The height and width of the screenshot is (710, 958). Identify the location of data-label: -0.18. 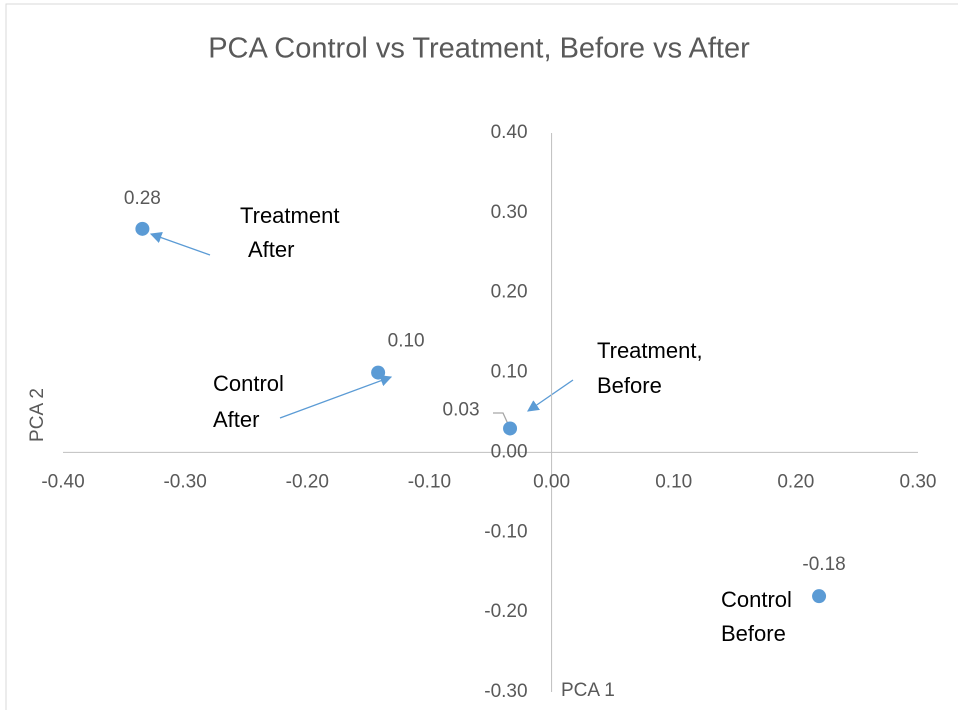
(823, 564).